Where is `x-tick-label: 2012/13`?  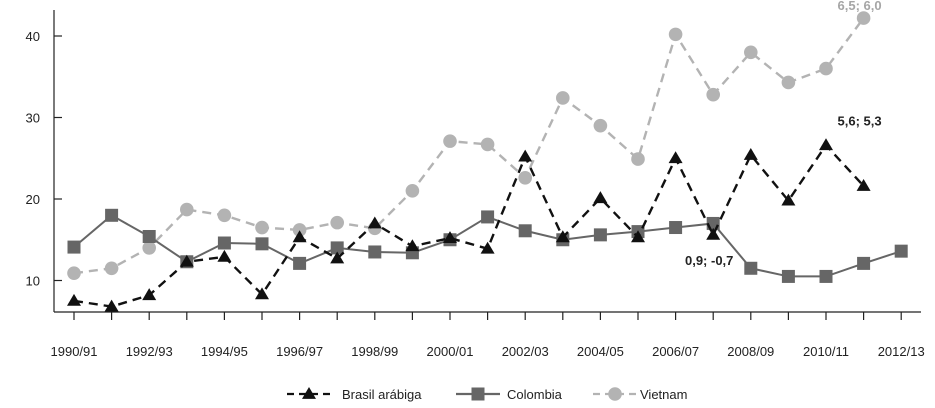
x-tick-label: 2012/13 is located at coordinates (901, 351).